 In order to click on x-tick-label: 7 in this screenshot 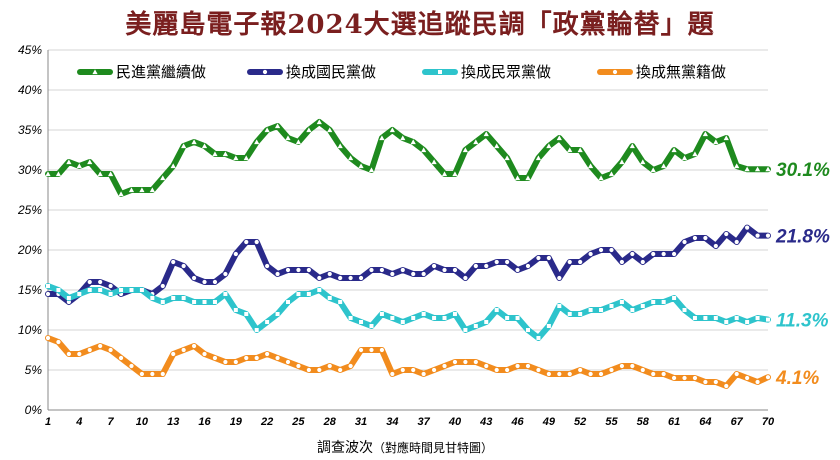, I will do `click(111, 422)`.